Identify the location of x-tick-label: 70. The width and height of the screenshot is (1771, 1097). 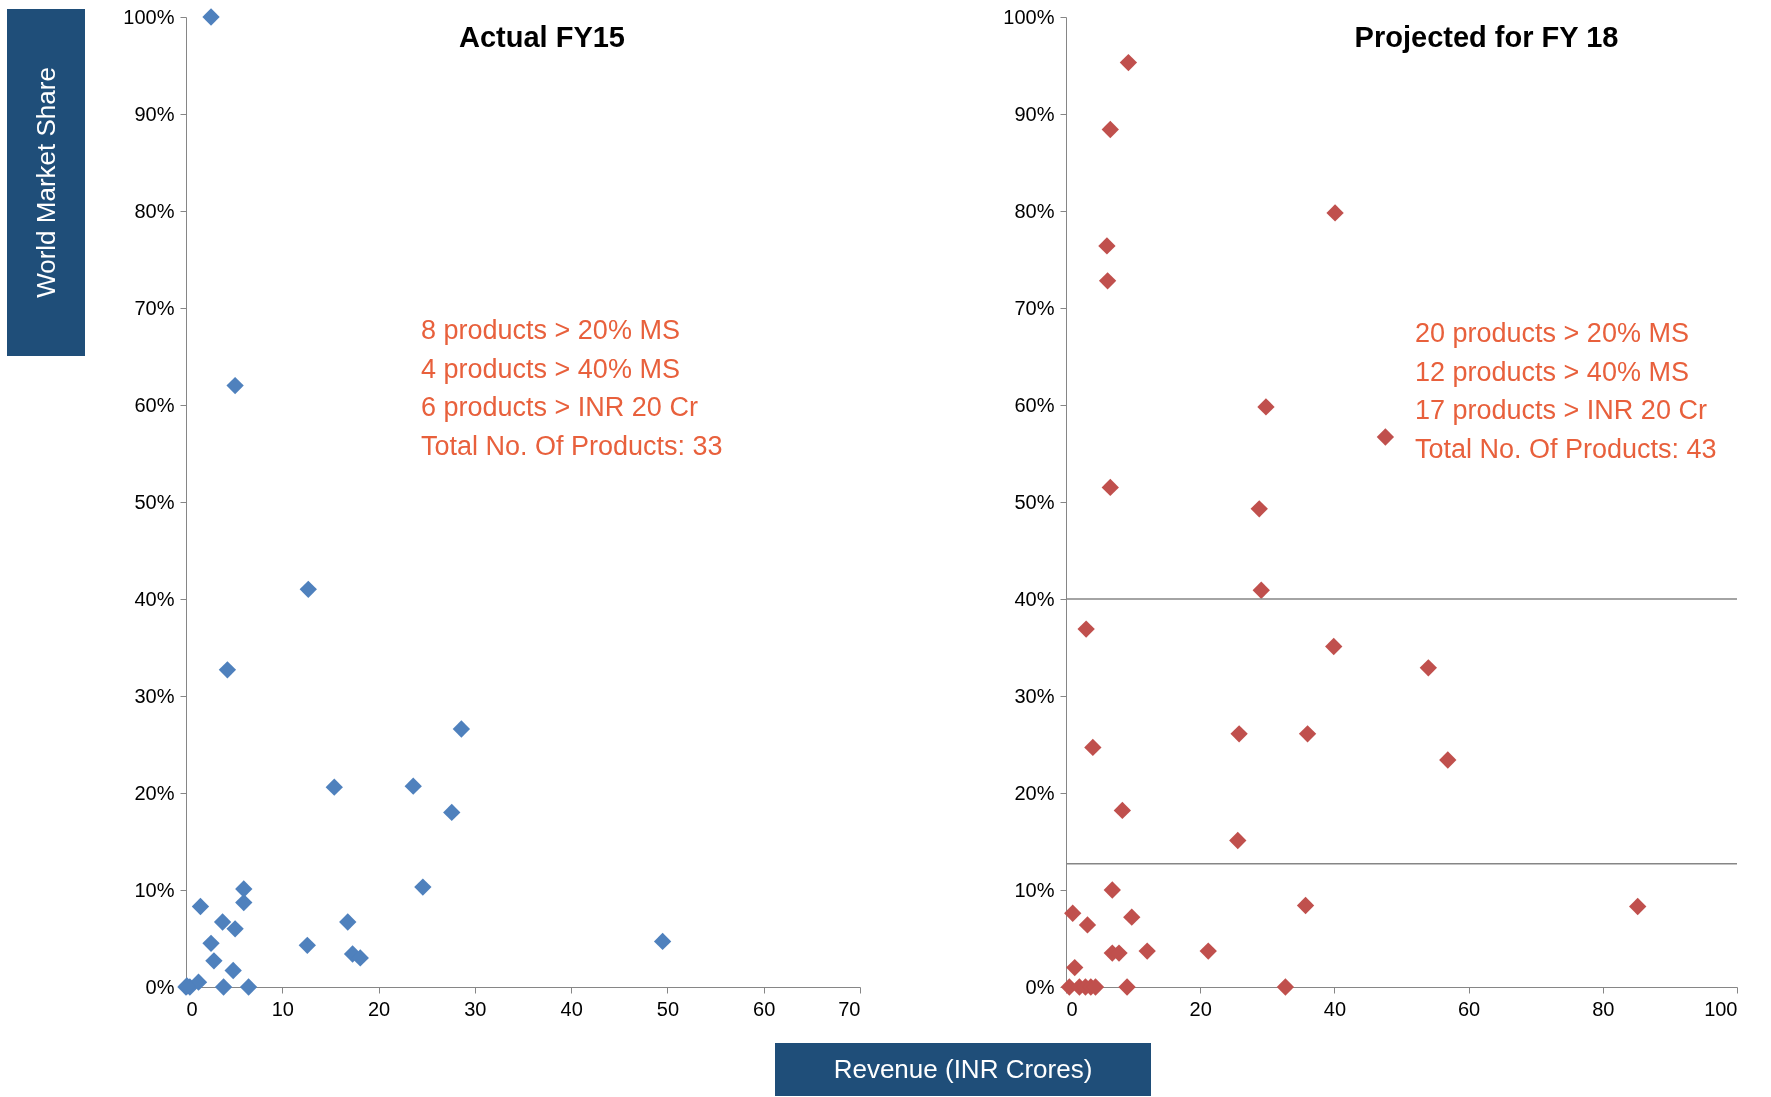
(849, 1008).